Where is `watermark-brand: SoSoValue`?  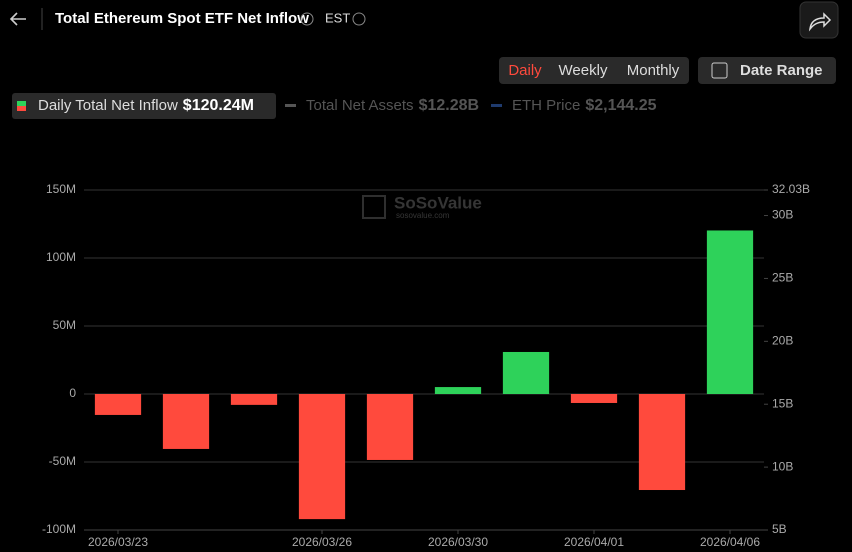 watermark-brand: SoSoValue is located at coordinates (438, 202).